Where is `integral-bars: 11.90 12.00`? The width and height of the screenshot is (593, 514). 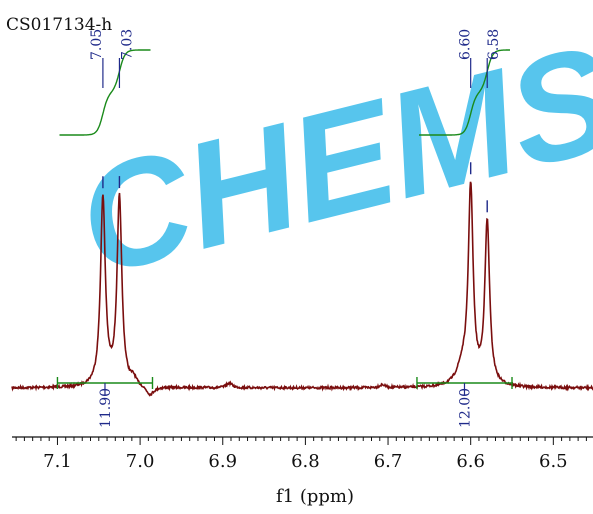
integral-bars: 11.90 12.00 is located at coordinates (284, 402).